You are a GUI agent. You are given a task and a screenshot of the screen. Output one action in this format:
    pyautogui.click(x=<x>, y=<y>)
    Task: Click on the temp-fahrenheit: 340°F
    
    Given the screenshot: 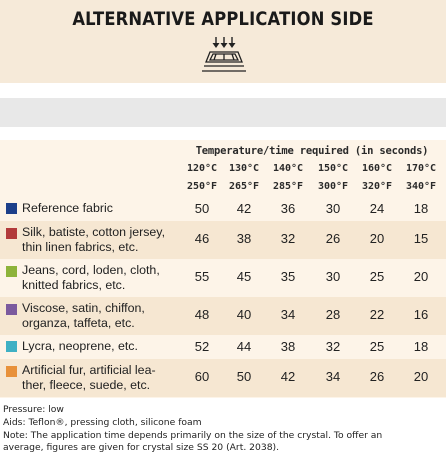 What is the action you would take?
    pyautogui.click(x=421, y=186)
    